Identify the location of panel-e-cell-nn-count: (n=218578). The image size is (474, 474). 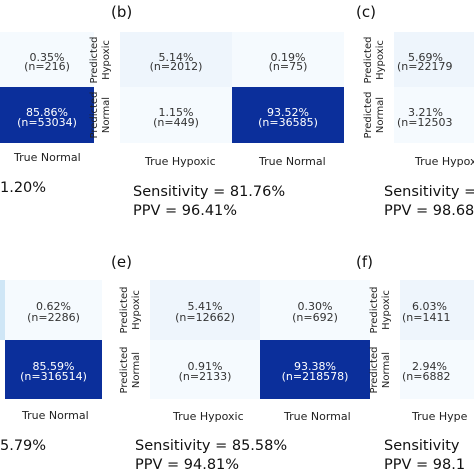
(315, 377).